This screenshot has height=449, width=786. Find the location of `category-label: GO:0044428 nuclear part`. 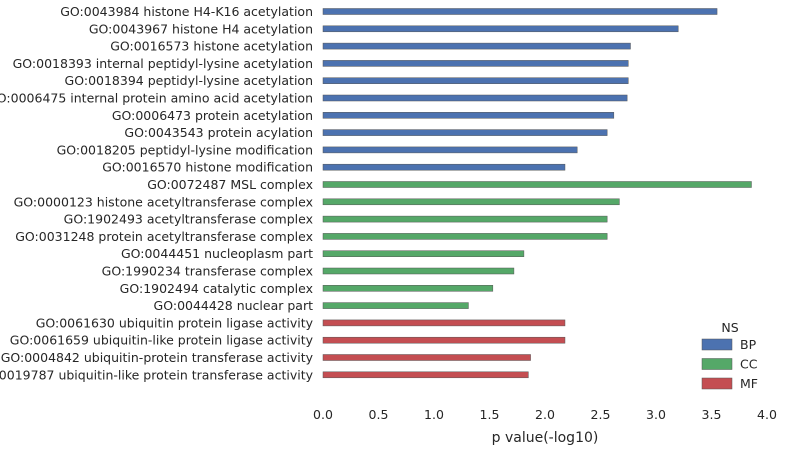

category-label: GO:0044428 nuclear part is located at coordinates (234, 305).